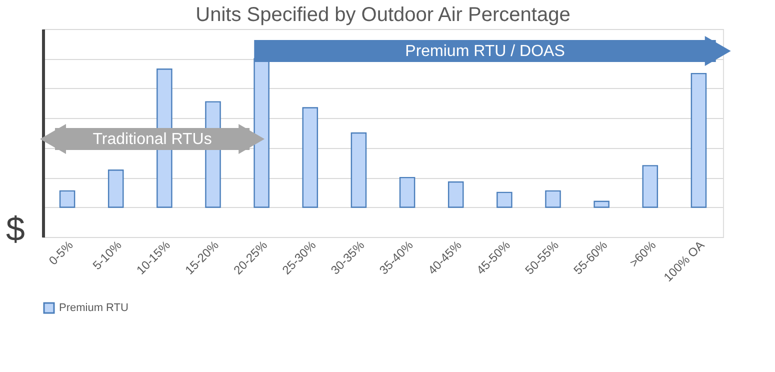 Image resolution: width=775 pixels, height=372 pixels. What do you see at coordinates (94, 308) in the screenshot?
I see `legend-label: Premium RTU` at bounding box center [94, 308].